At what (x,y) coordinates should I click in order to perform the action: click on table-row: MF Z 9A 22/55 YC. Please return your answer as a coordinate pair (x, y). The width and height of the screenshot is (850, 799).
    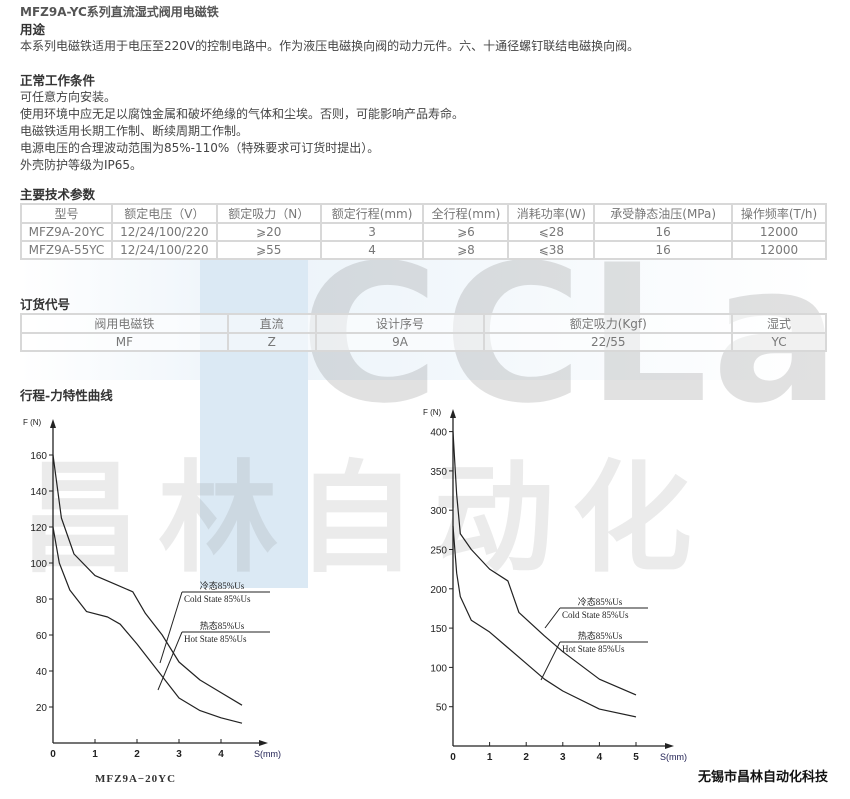
    Looking at the image, I should click on (423, 342).